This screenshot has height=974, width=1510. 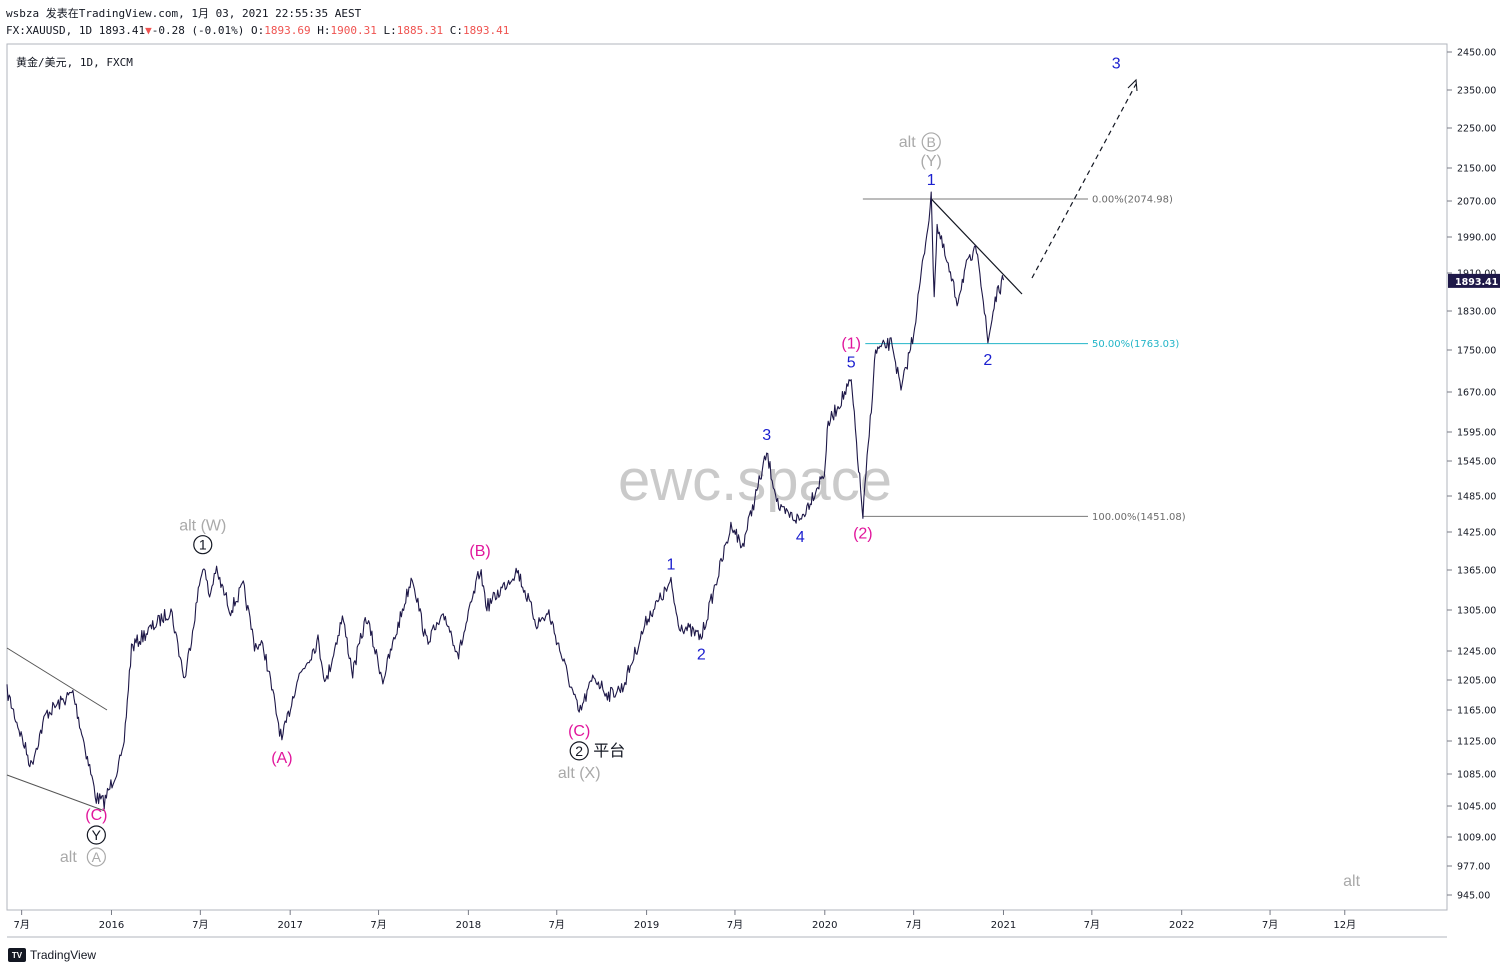 I want to click on branding-text: TradingView, so click(x=63, y=955).